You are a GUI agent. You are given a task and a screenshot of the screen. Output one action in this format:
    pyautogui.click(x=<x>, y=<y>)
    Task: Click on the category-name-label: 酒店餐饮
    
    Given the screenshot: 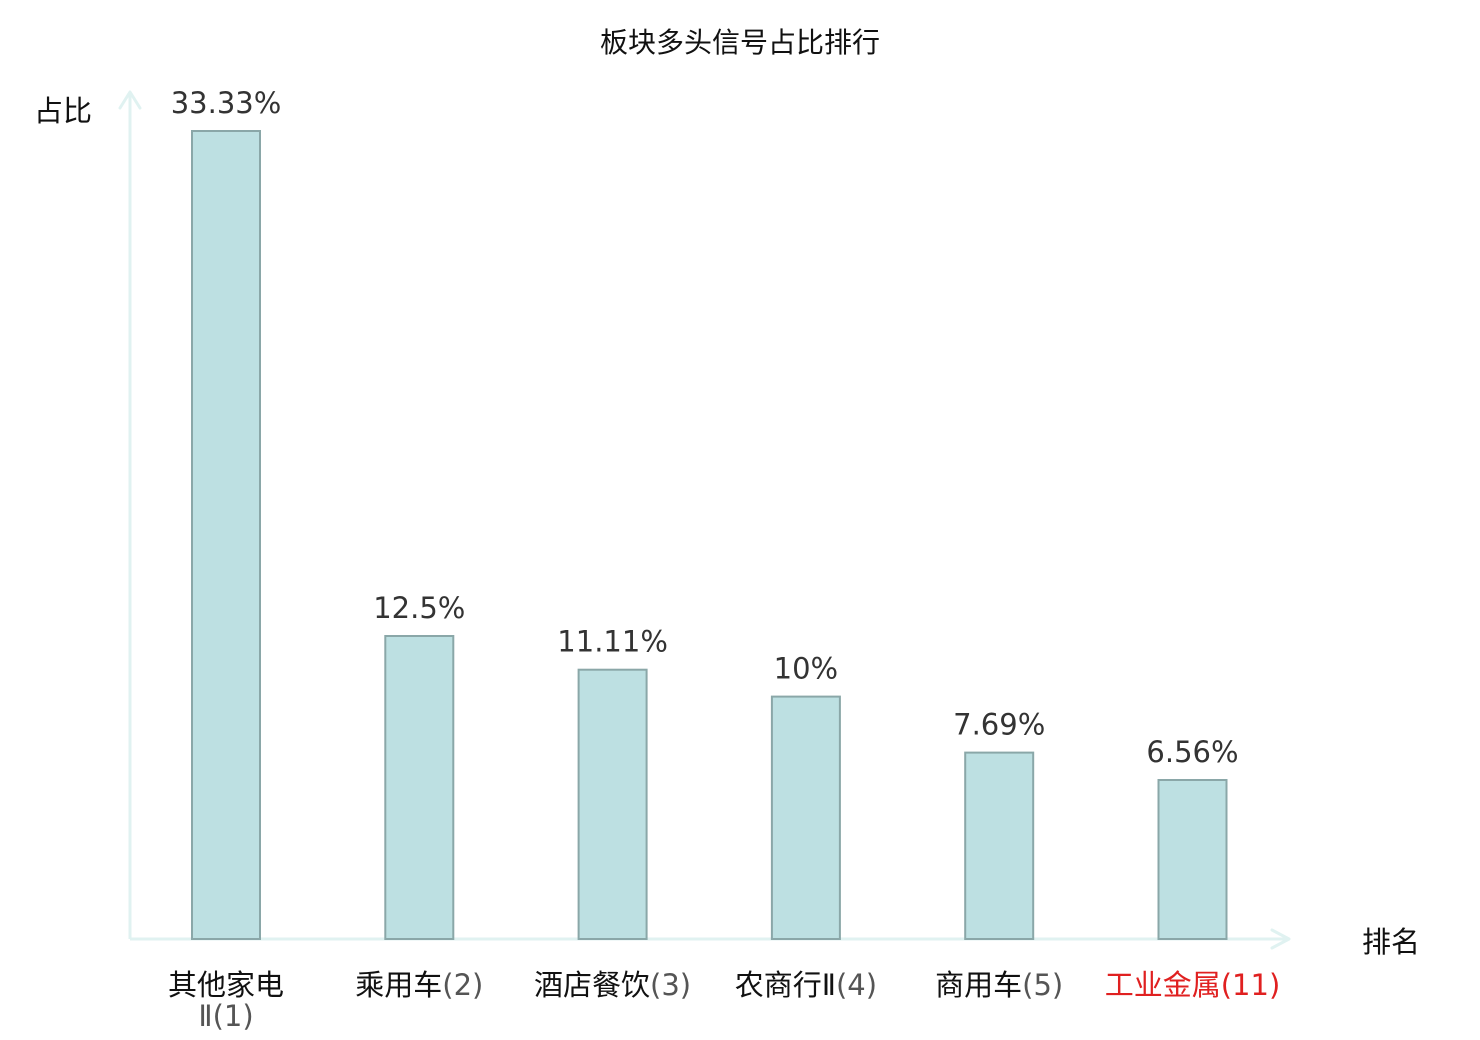 What is the action you would take?
    pyautogui.click(x=592, y=985)
    